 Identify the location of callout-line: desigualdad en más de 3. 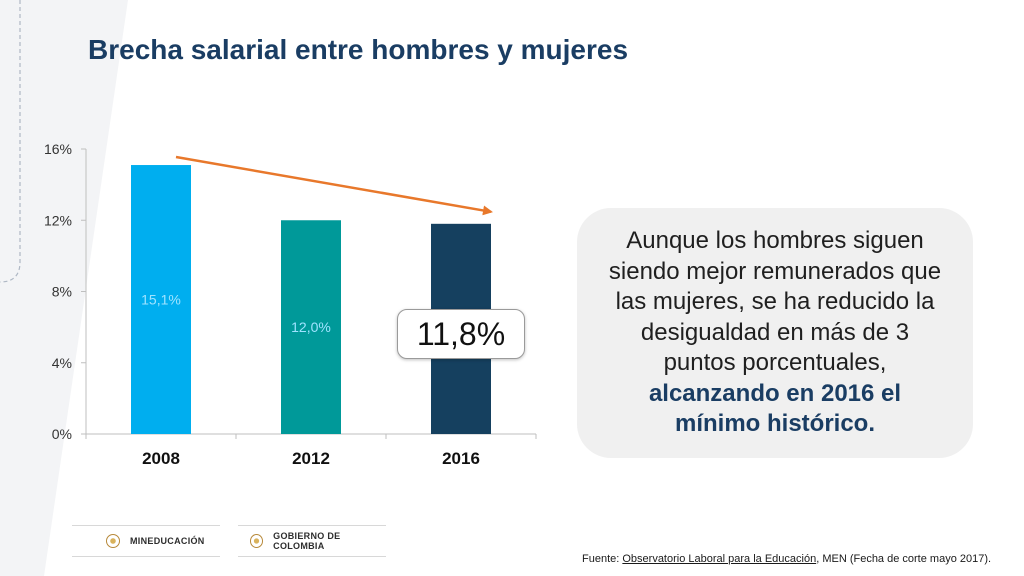
(775, 332).